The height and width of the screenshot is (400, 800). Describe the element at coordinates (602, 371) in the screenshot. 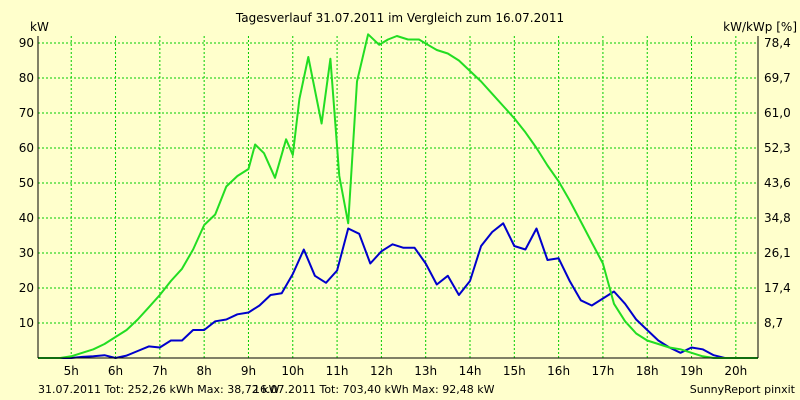

I see `x-tick: 17h` at that location.